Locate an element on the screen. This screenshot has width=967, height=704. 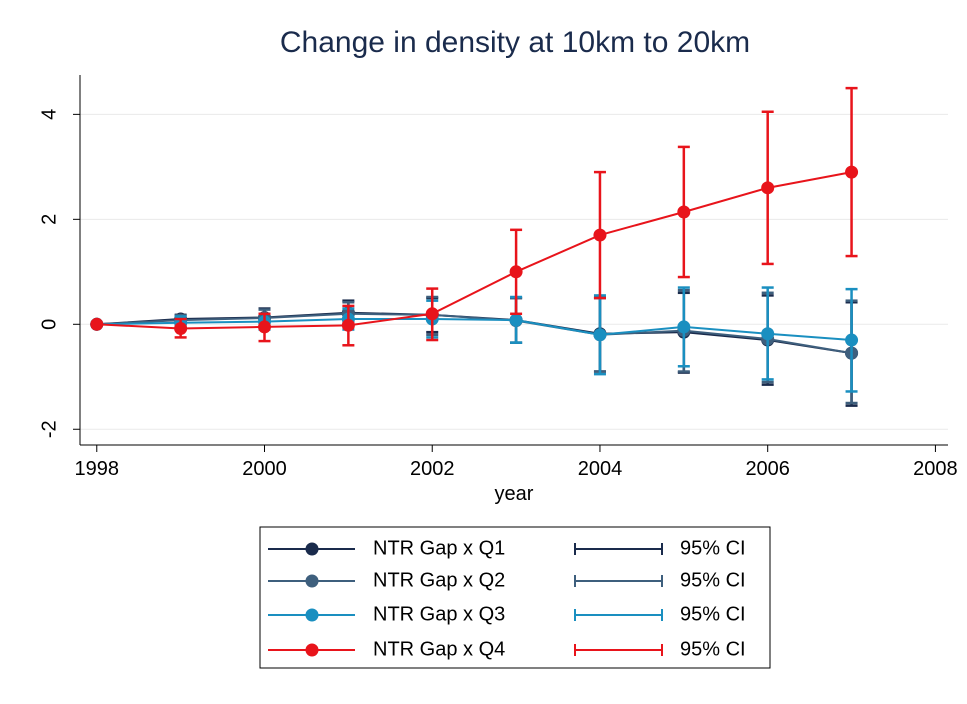
legend-label: NTR Gap x Q3 is located at coordinates (439, 614).